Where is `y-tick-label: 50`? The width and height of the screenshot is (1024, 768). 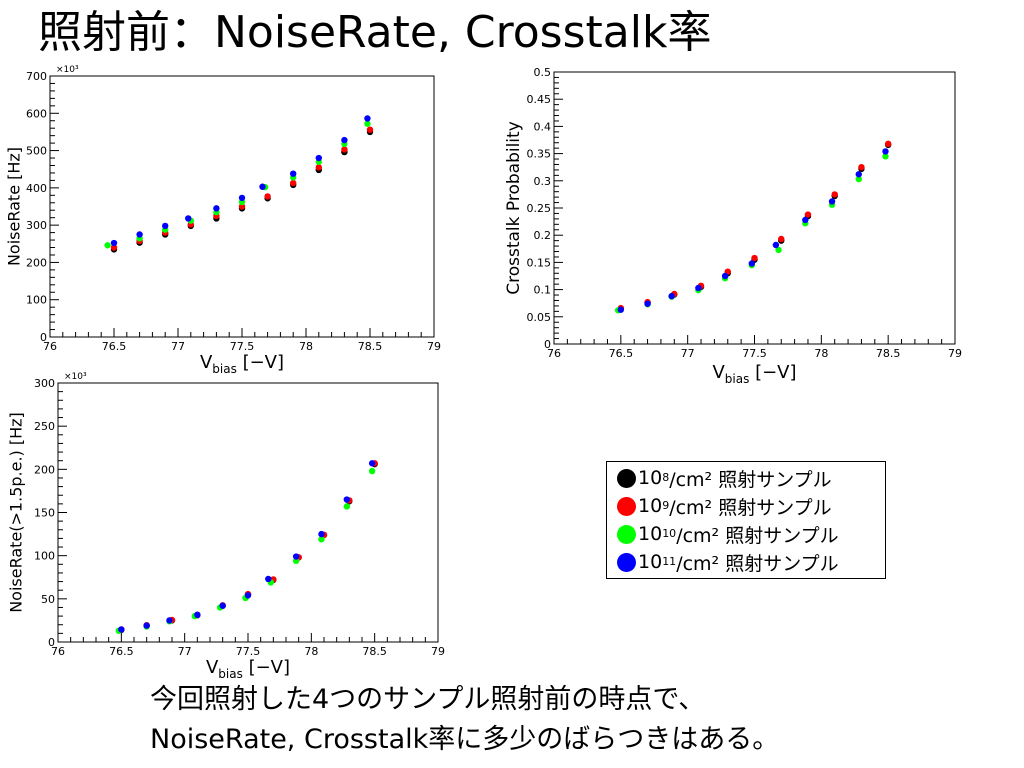 y-tick-label: 50 is located at coordinates (48, 599).